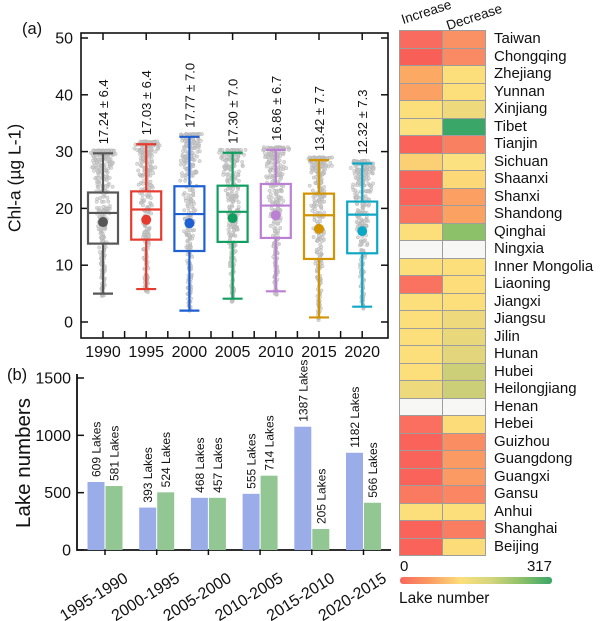  What do you see at coordinates (319, 118) in the screenshot?
I see `mean-sd-annotation-2015: 13.42 ± 7.7` at bounding box center [319, 118].